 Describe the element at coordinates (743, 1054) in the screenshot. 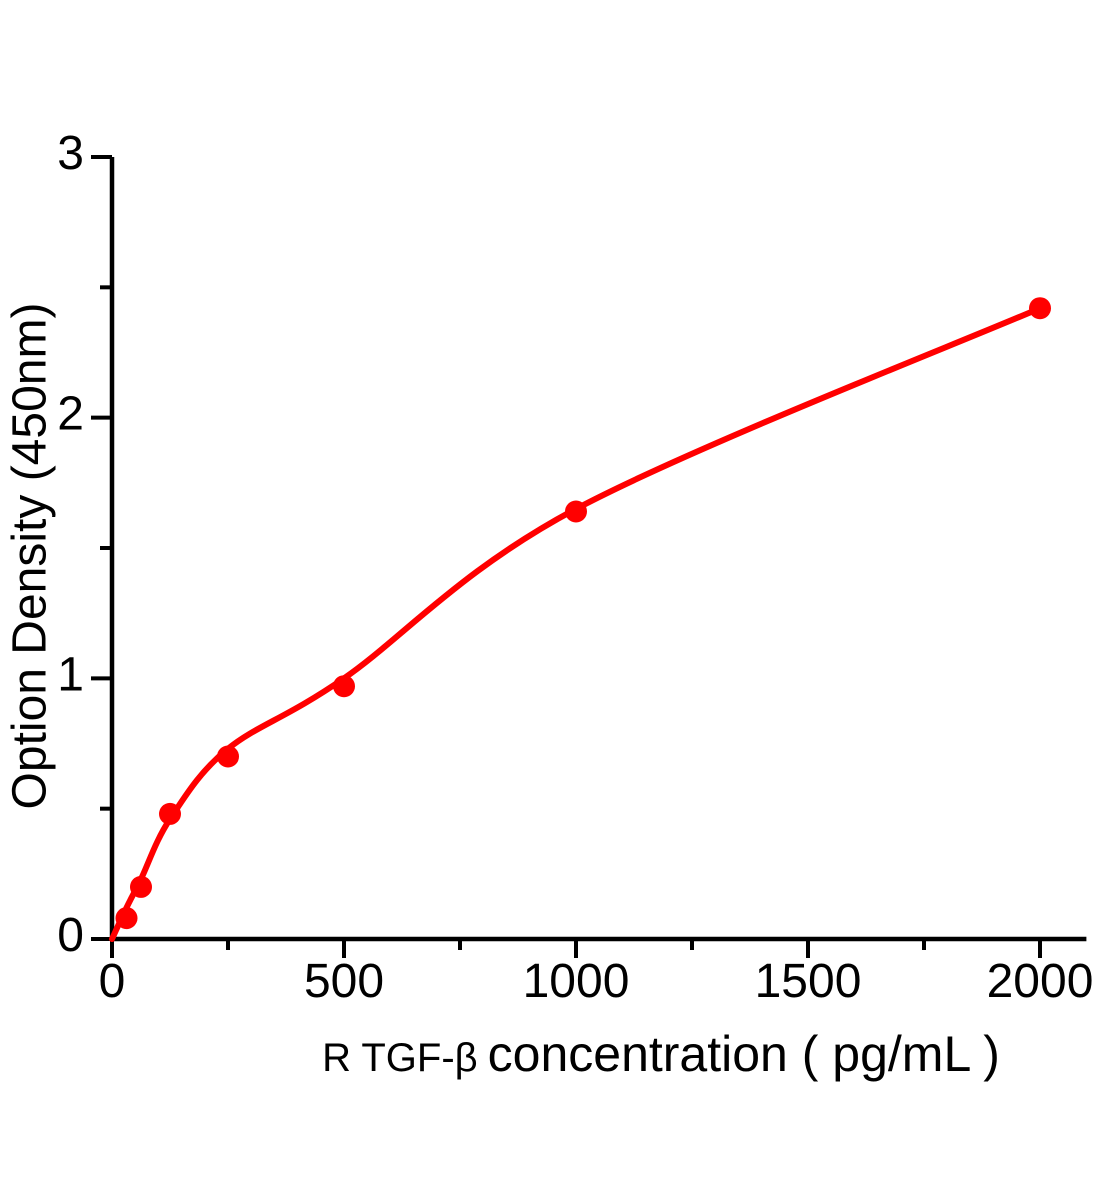

I see `x-axis-title-main: concentration ( pg/mL )` at that location.